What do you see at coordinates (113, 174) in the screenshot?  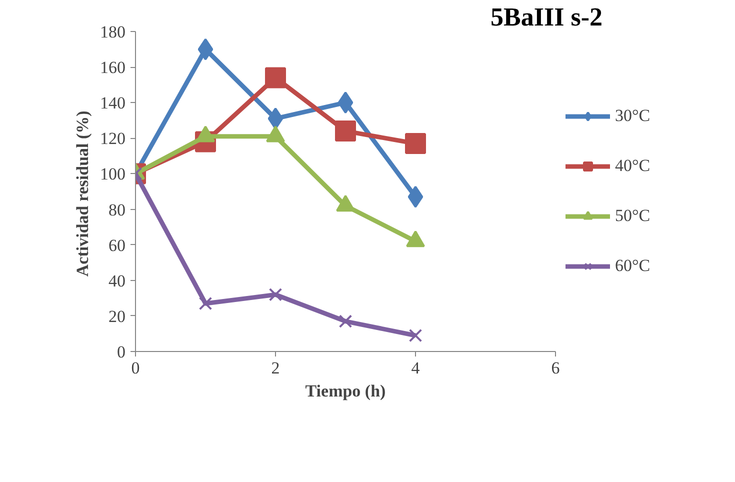 I see `y-tick-label: 100` at bounding box center [113, 174].